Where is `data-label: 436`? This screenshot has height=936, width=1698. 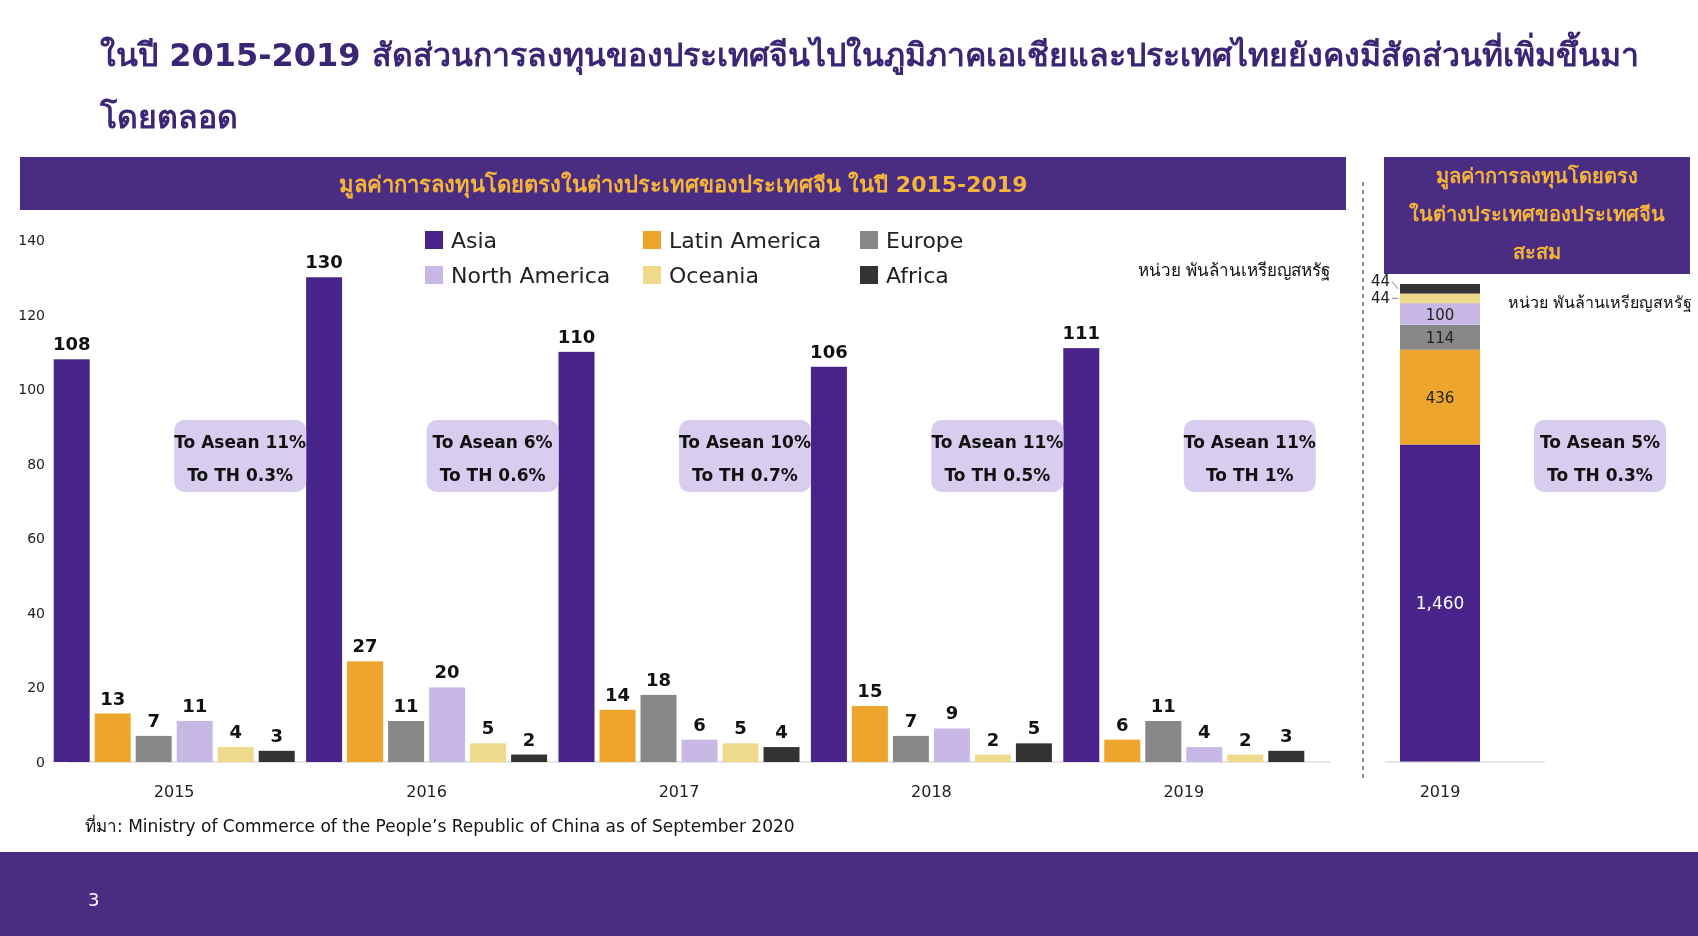 data-label: 436 is located at coordinates (1440, 398).